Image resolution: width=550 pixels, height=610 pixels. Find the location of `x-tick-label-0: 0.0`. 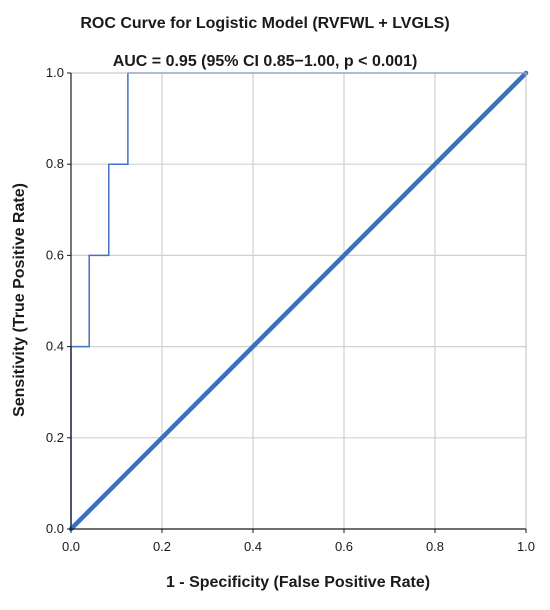

x-tick-label-0: 0.0 is located at coordinates (71, 546).